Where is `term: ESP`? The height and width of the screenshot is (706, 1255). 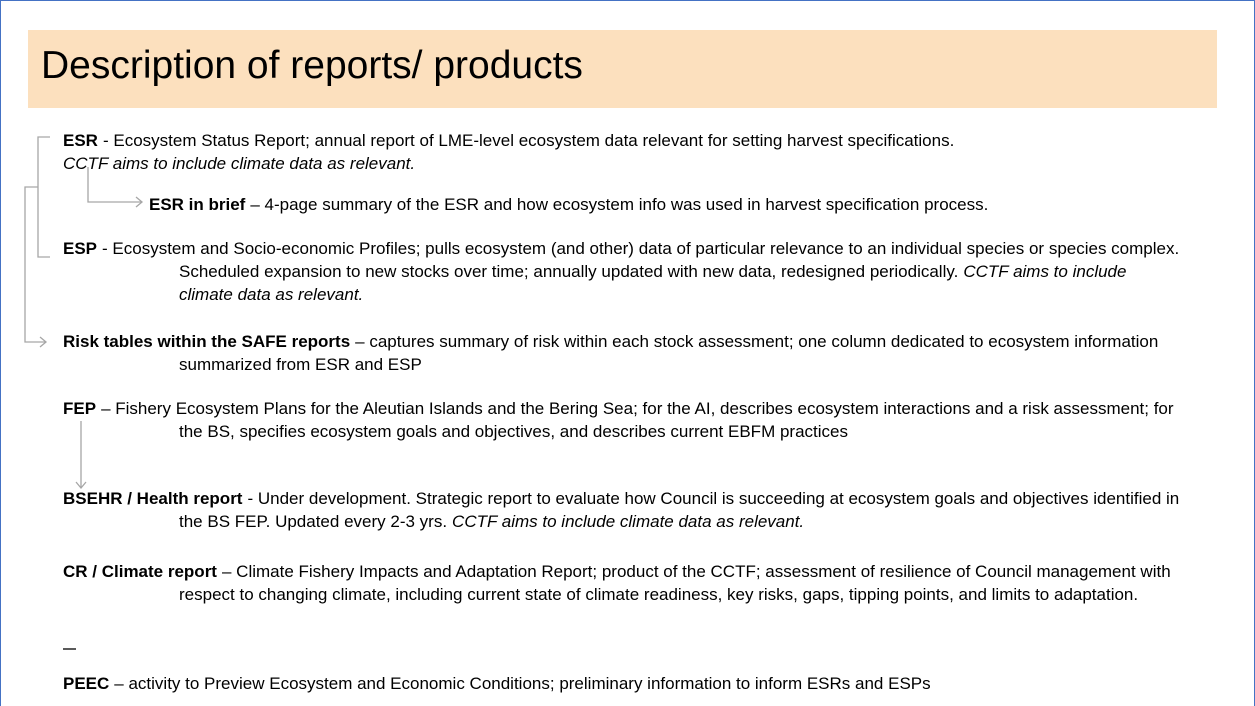
term: ESP is located at coordinates (80, 248).